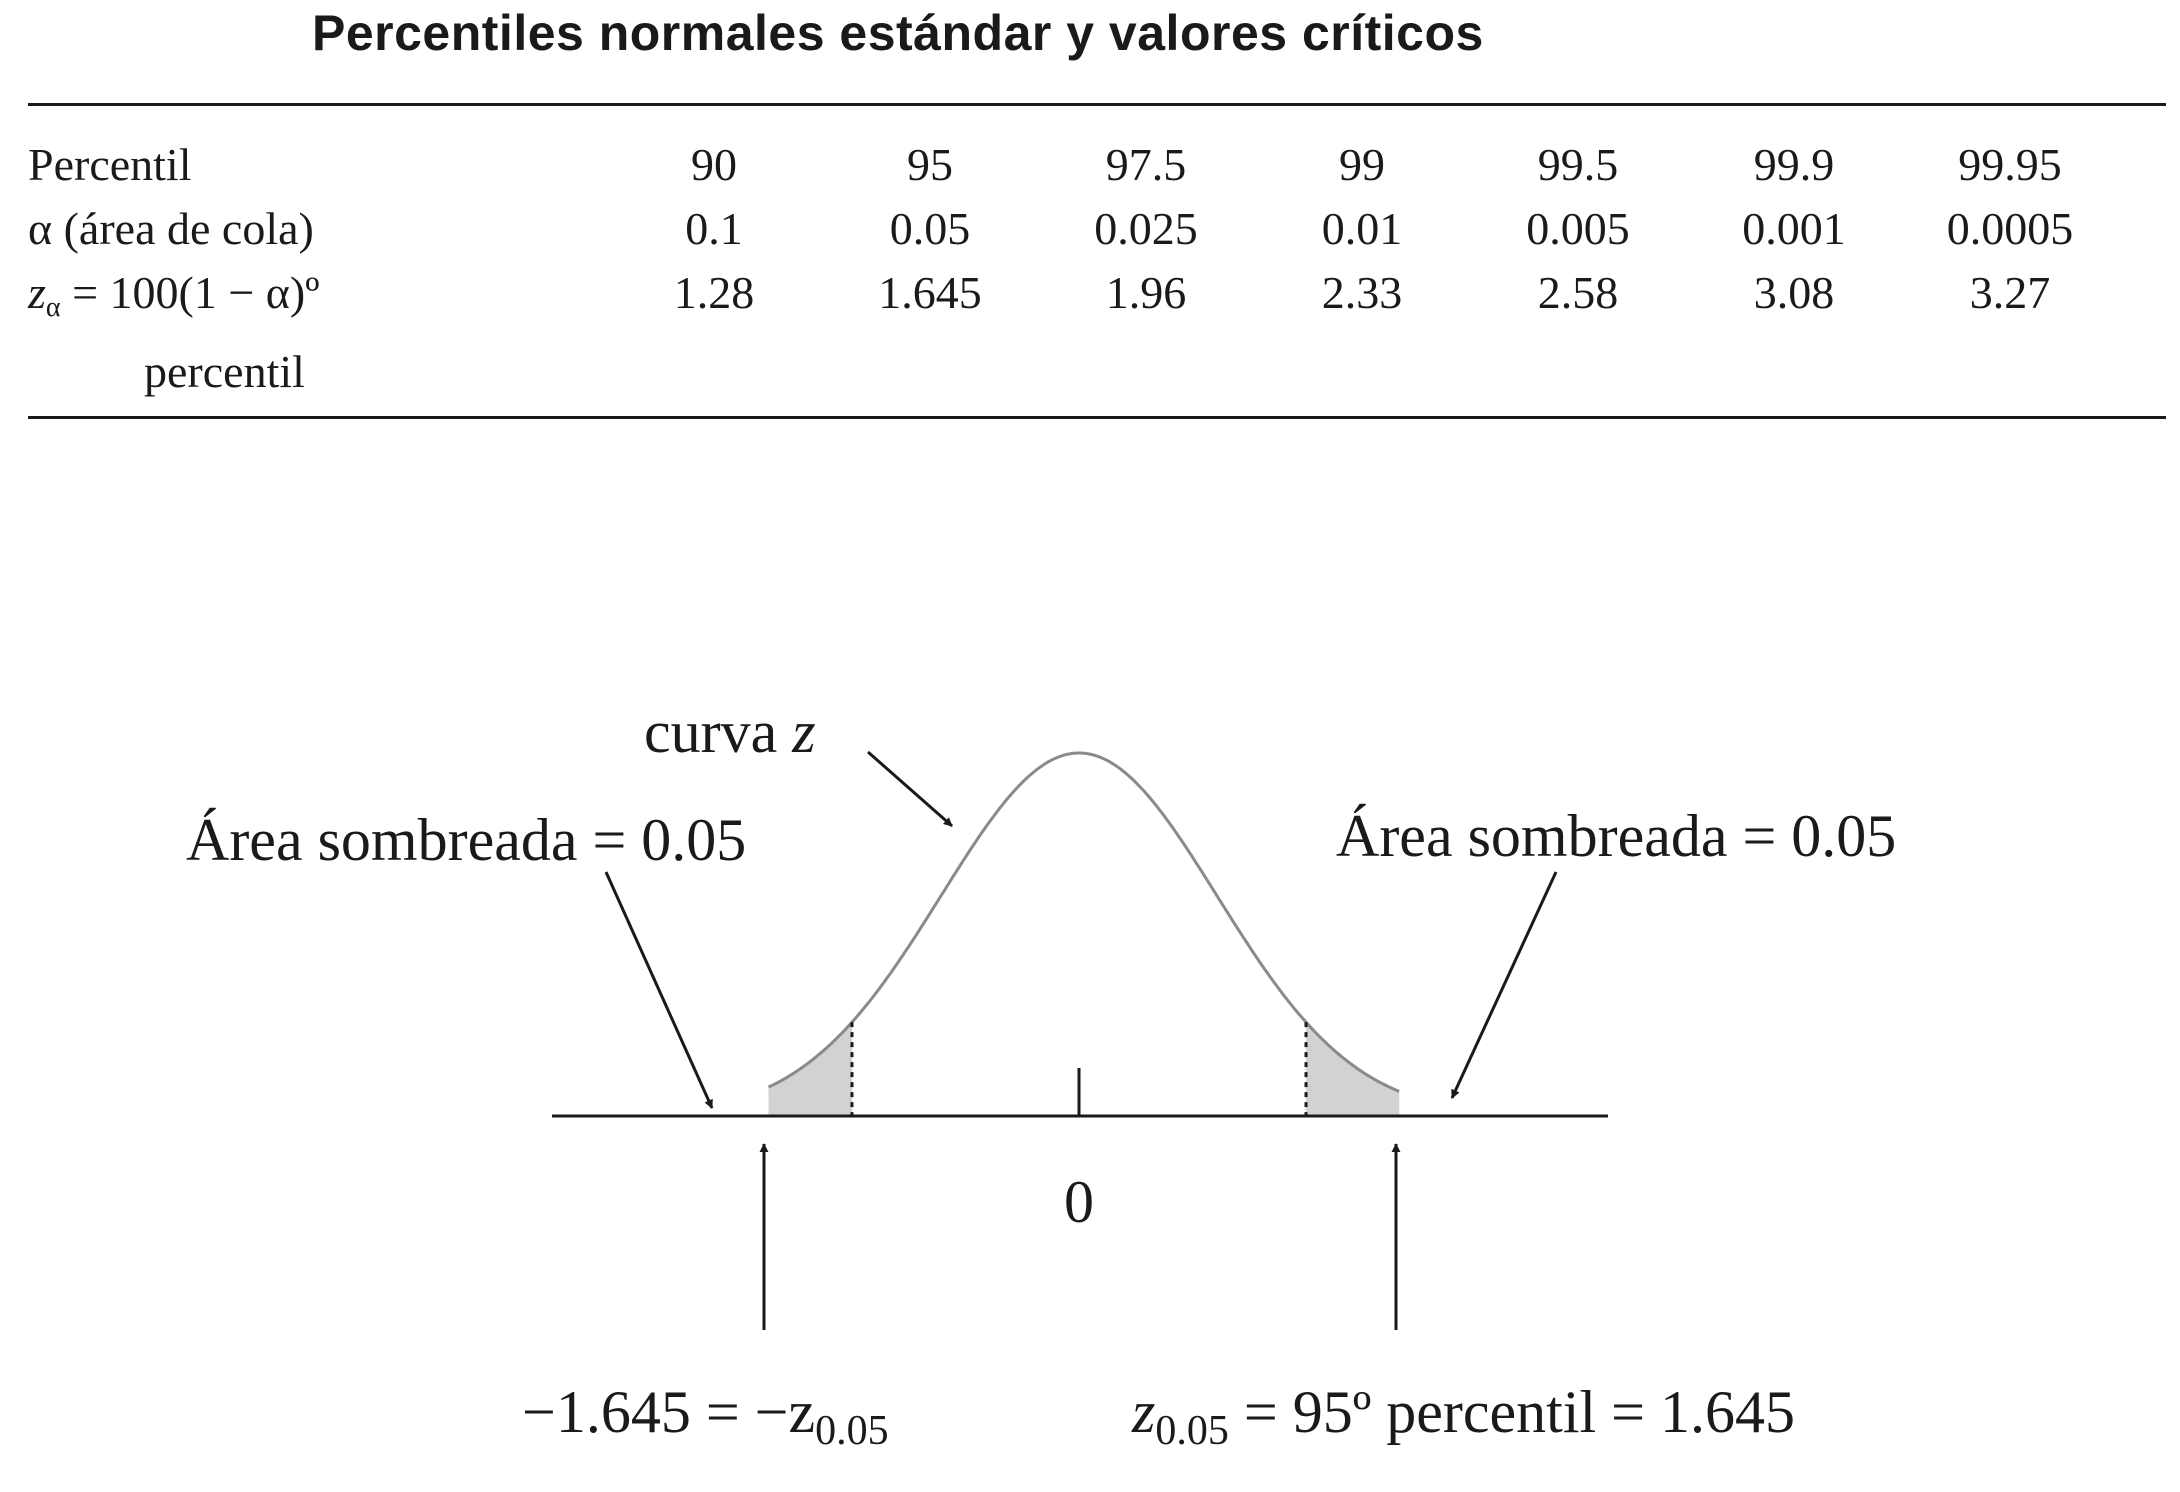 The width and height of the screenshot is (2180, 1492). What do you see at coordinates (37, 292) in the screenshot?
I see `z-symbol: z` at bounding box center [37, 292].